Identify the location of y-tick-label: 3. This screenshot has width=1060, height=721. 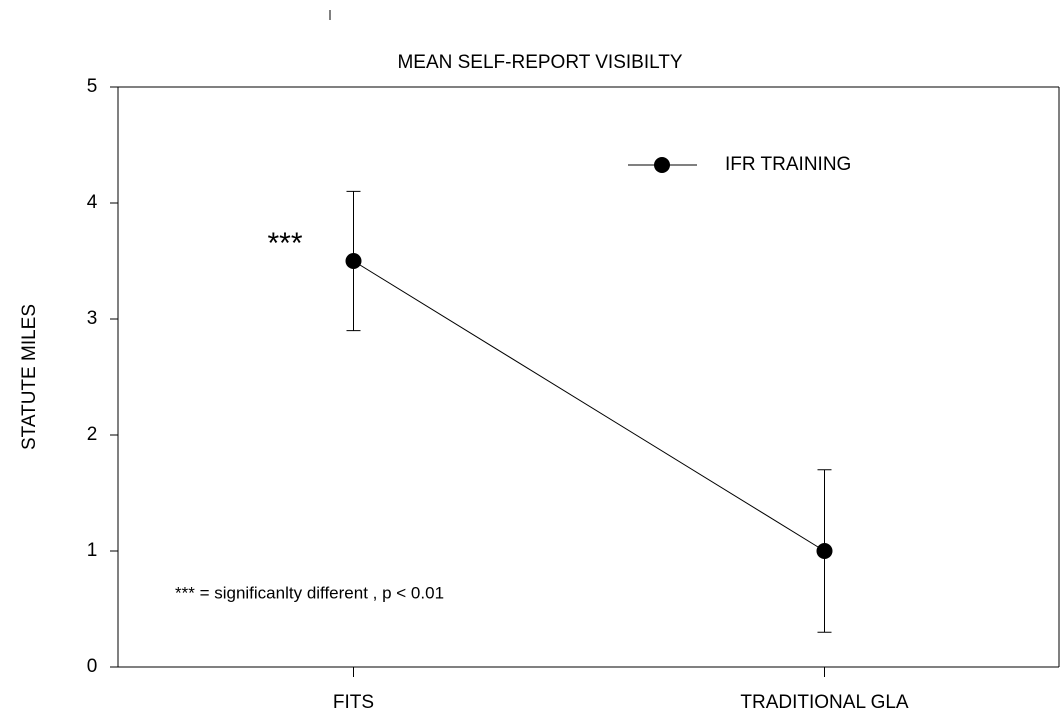
(92, 318).